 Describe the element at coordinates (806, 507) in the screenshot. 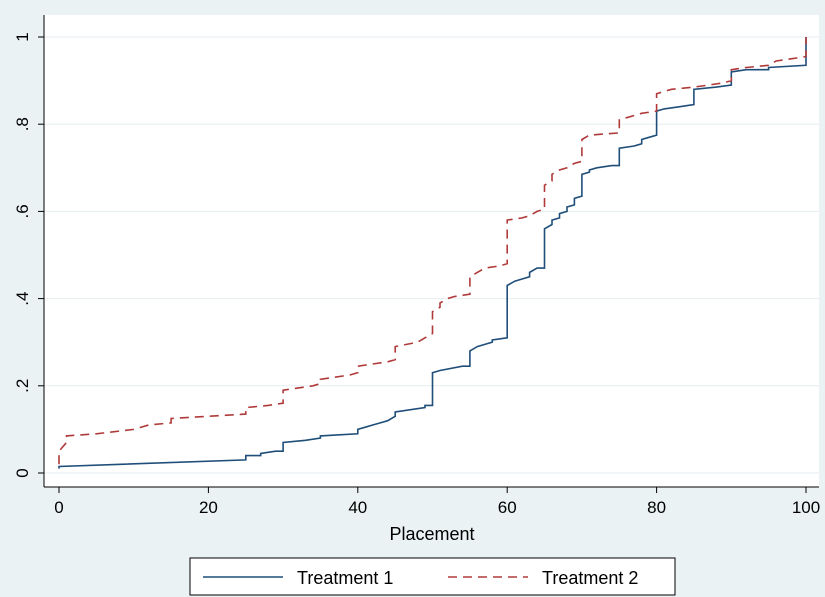

I see `x-tick-label-5: 100` at that location.